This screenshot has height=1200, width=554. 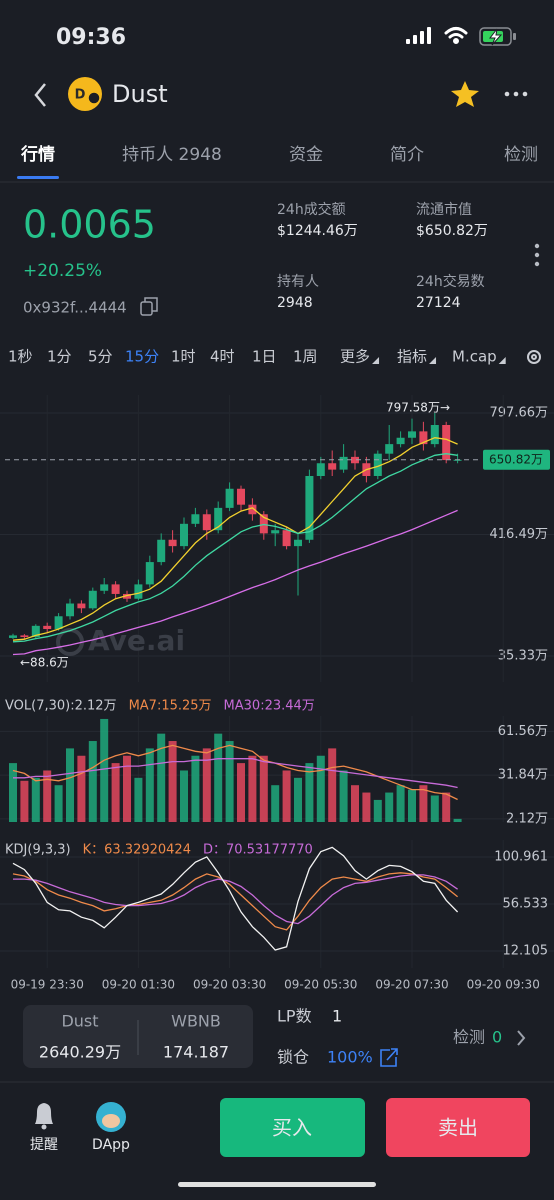 What do you see at coordinates (412, 357) in the screenshot?
I see `interval: 指标` at bounding box center [412, 357].